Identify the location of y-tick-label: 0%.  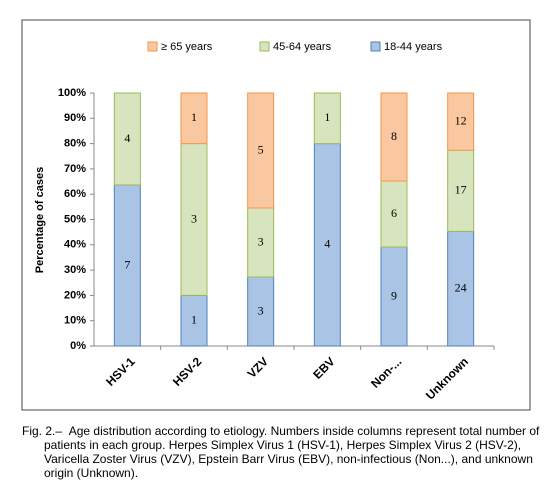
(78, 346).